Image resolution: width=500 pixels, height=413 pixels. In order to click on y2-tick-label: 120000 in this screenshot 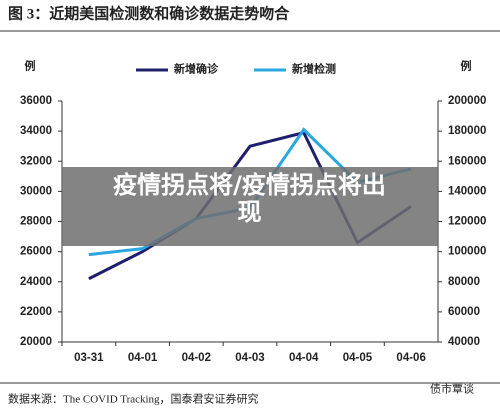, I will do `click(467, 222)`.